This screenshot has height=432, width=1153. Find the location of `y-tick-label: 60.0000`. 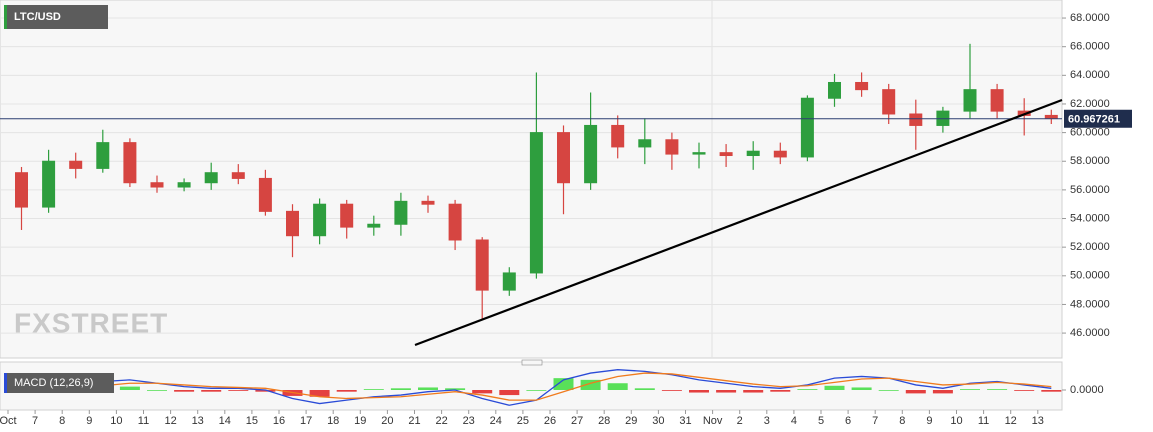

y-tick-label: 60.0000 is located at coordinates (1090, 133).